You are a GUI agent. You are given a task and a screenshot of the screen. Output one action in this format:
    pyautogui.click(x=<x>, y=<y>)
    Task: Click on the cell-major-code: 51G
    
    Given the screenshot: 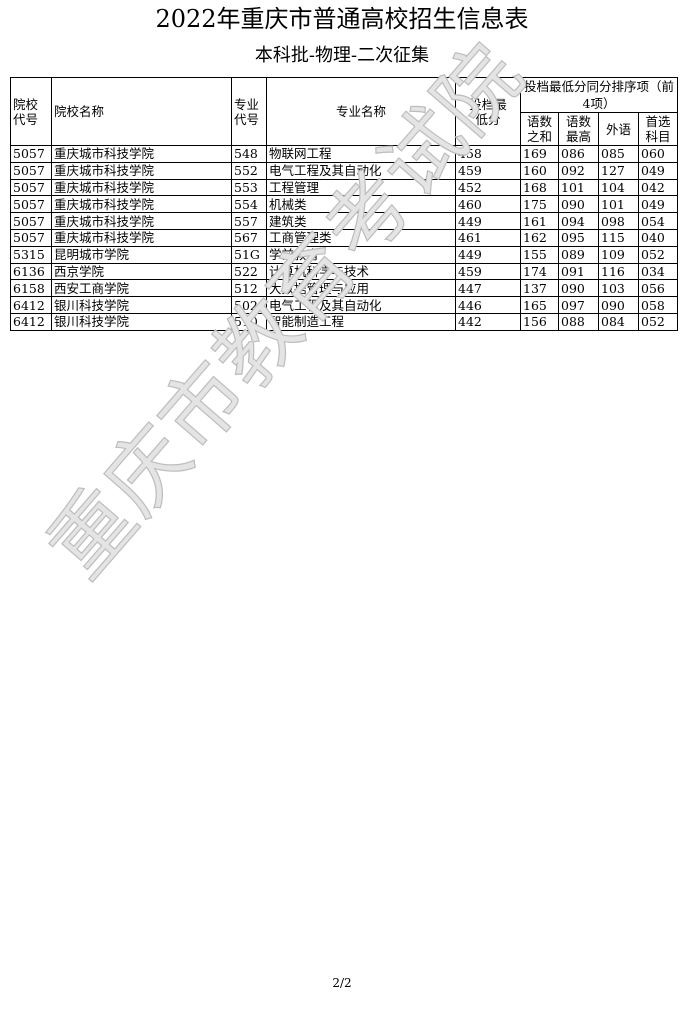 What is the action you would take?
    pyautogui.click(x=249, y=254)
    